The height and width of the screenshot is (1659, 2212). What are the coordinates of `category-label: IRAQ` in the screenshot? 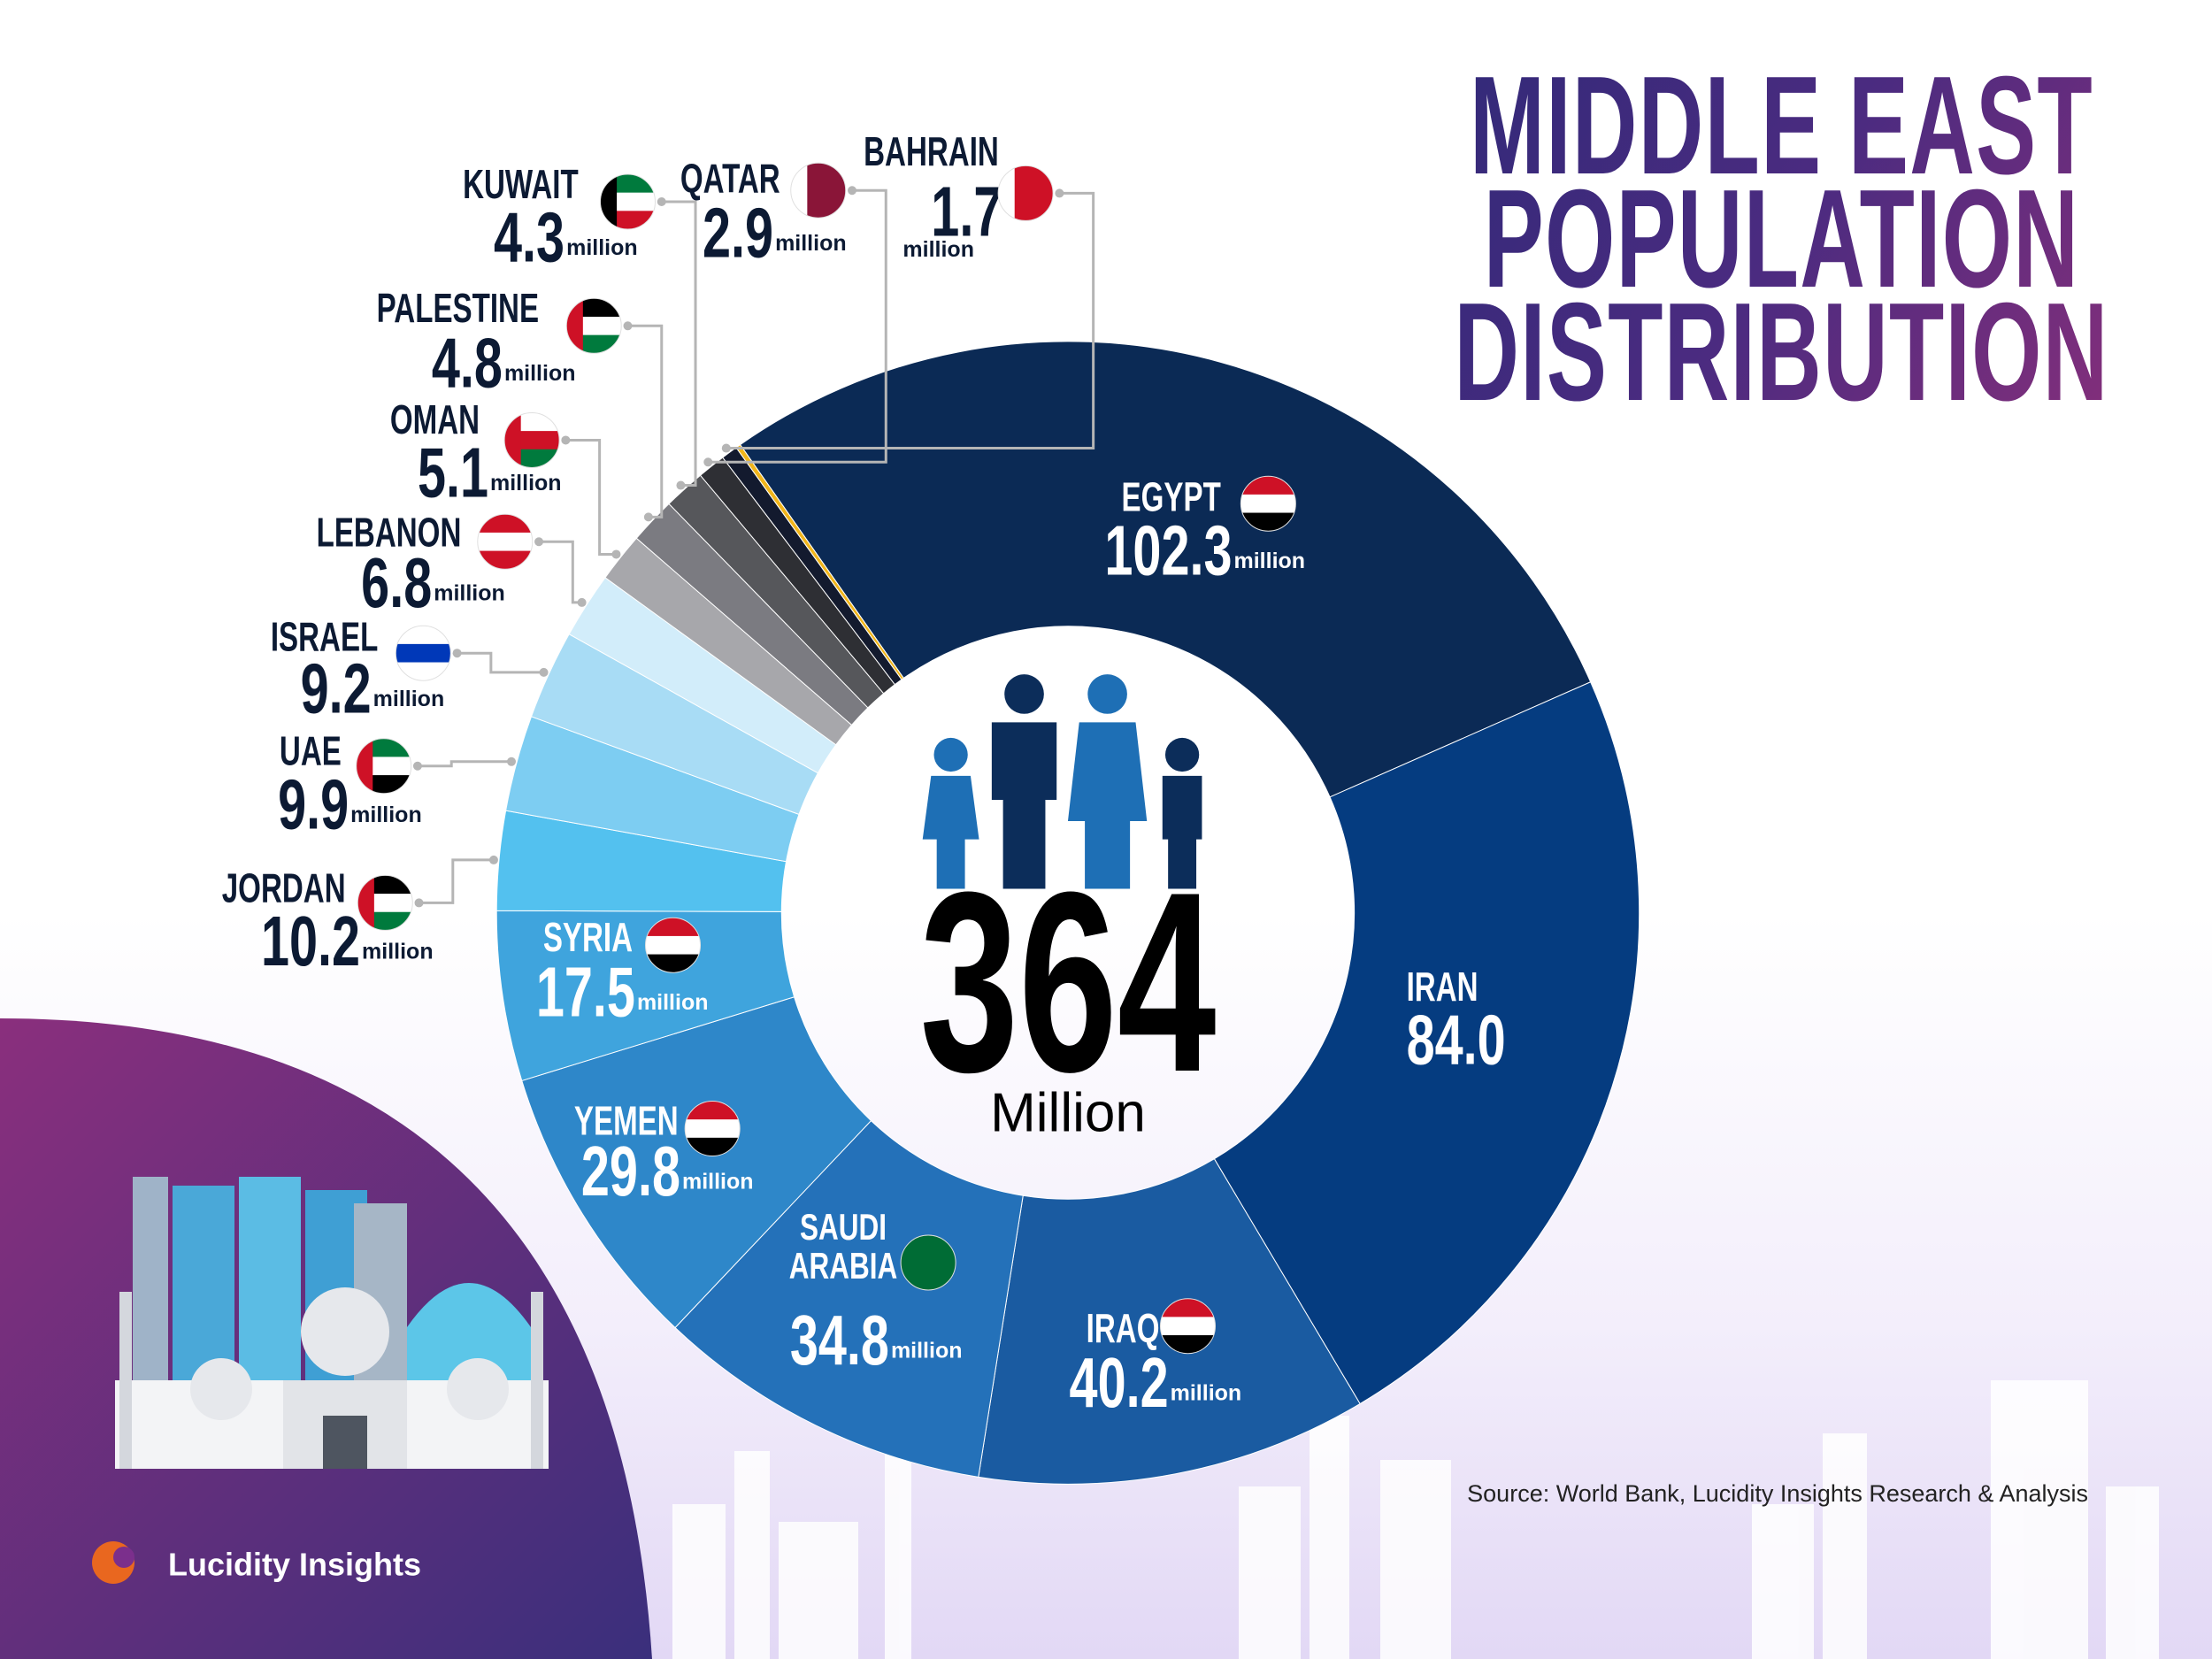 It's located at (1124, 1329).